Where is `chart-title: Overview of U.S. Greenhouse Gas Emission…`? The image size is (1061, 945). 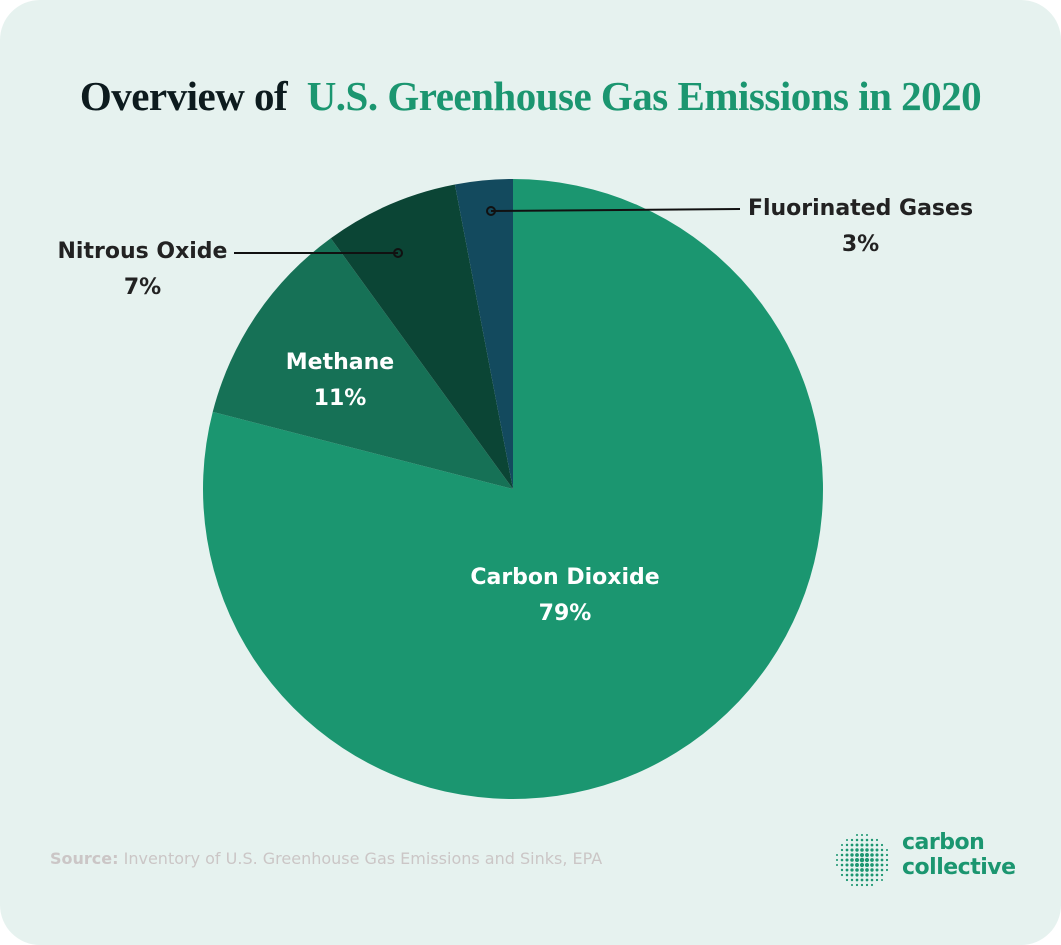
chart-title: Overview of U.S. Greenhouse Gas Emission… is located at coordinates (530, 96).